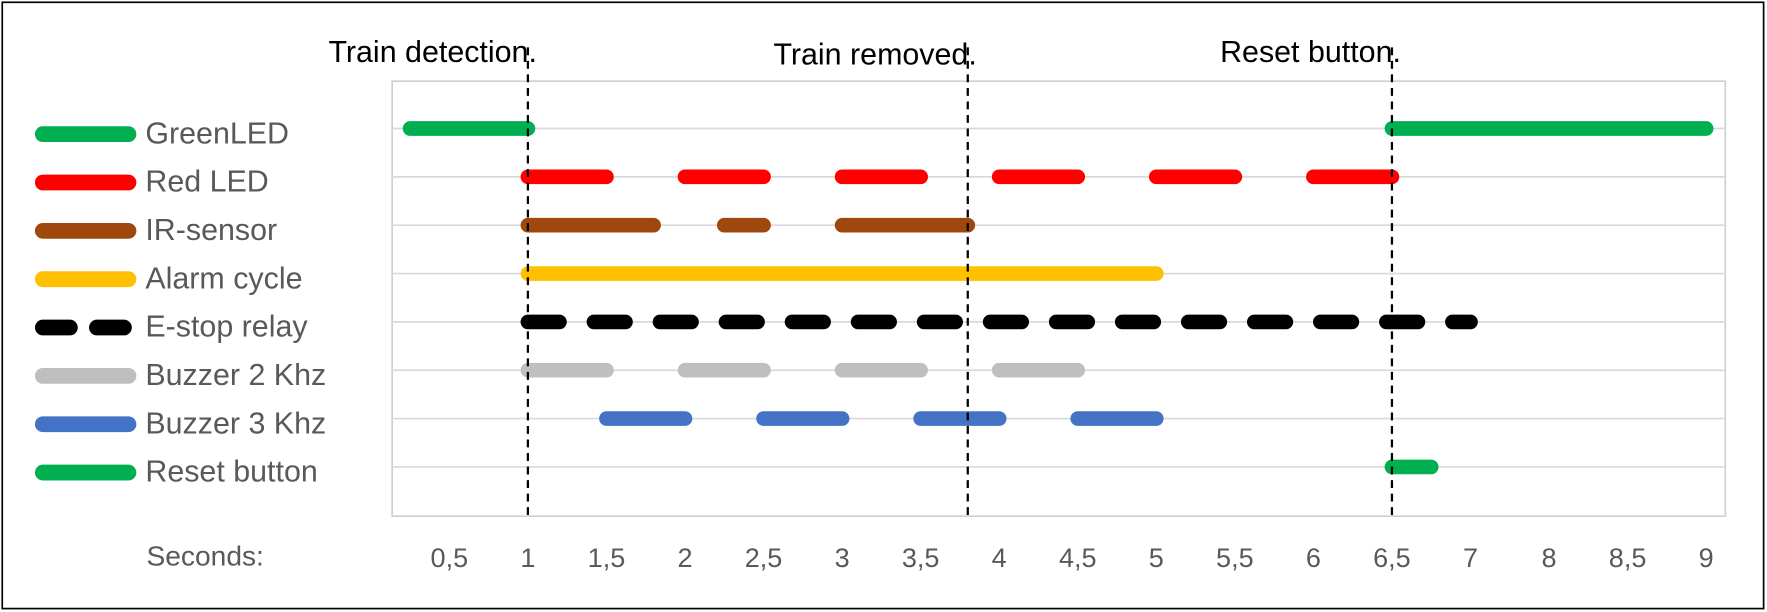 The image size is (1767, 612). I want to click on legend-label: GreenLED, so click(217, 133).